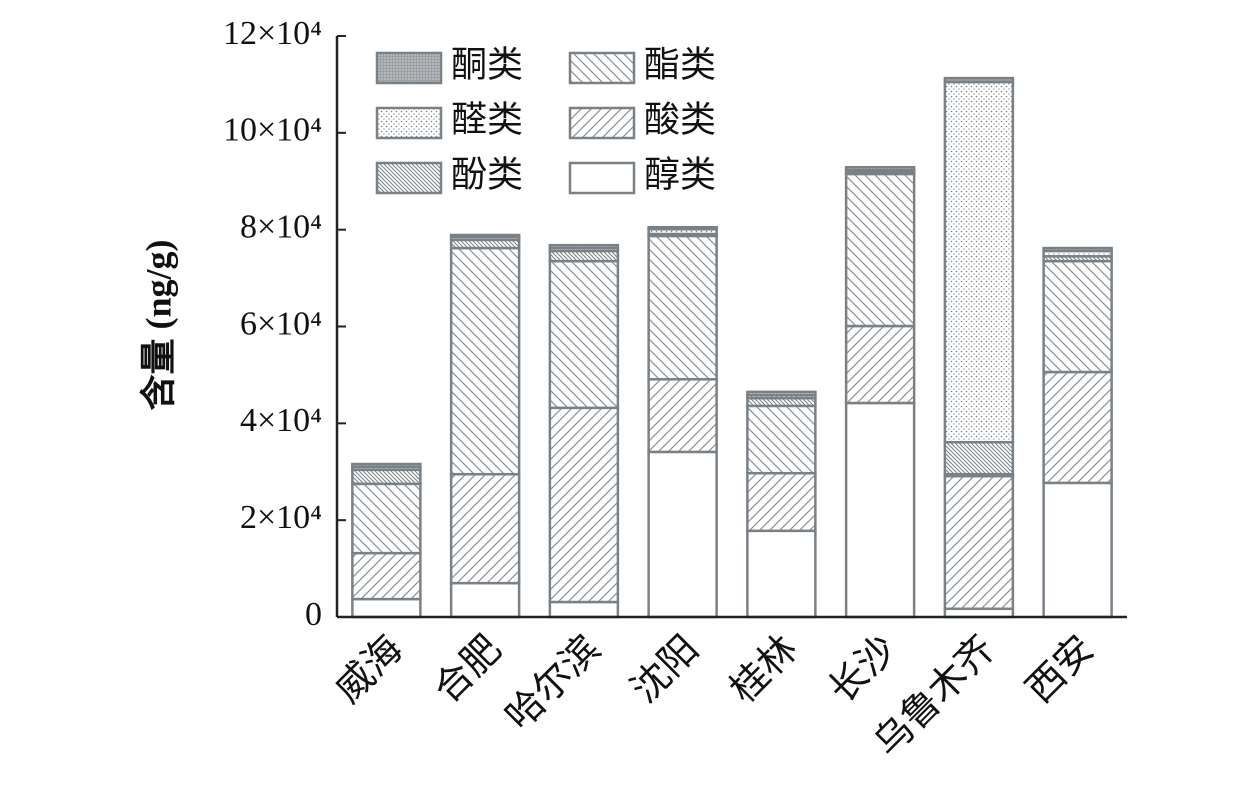 The image size is (1260, 793). I want to click on x-tick-label: 桂林, so click(763, 669).